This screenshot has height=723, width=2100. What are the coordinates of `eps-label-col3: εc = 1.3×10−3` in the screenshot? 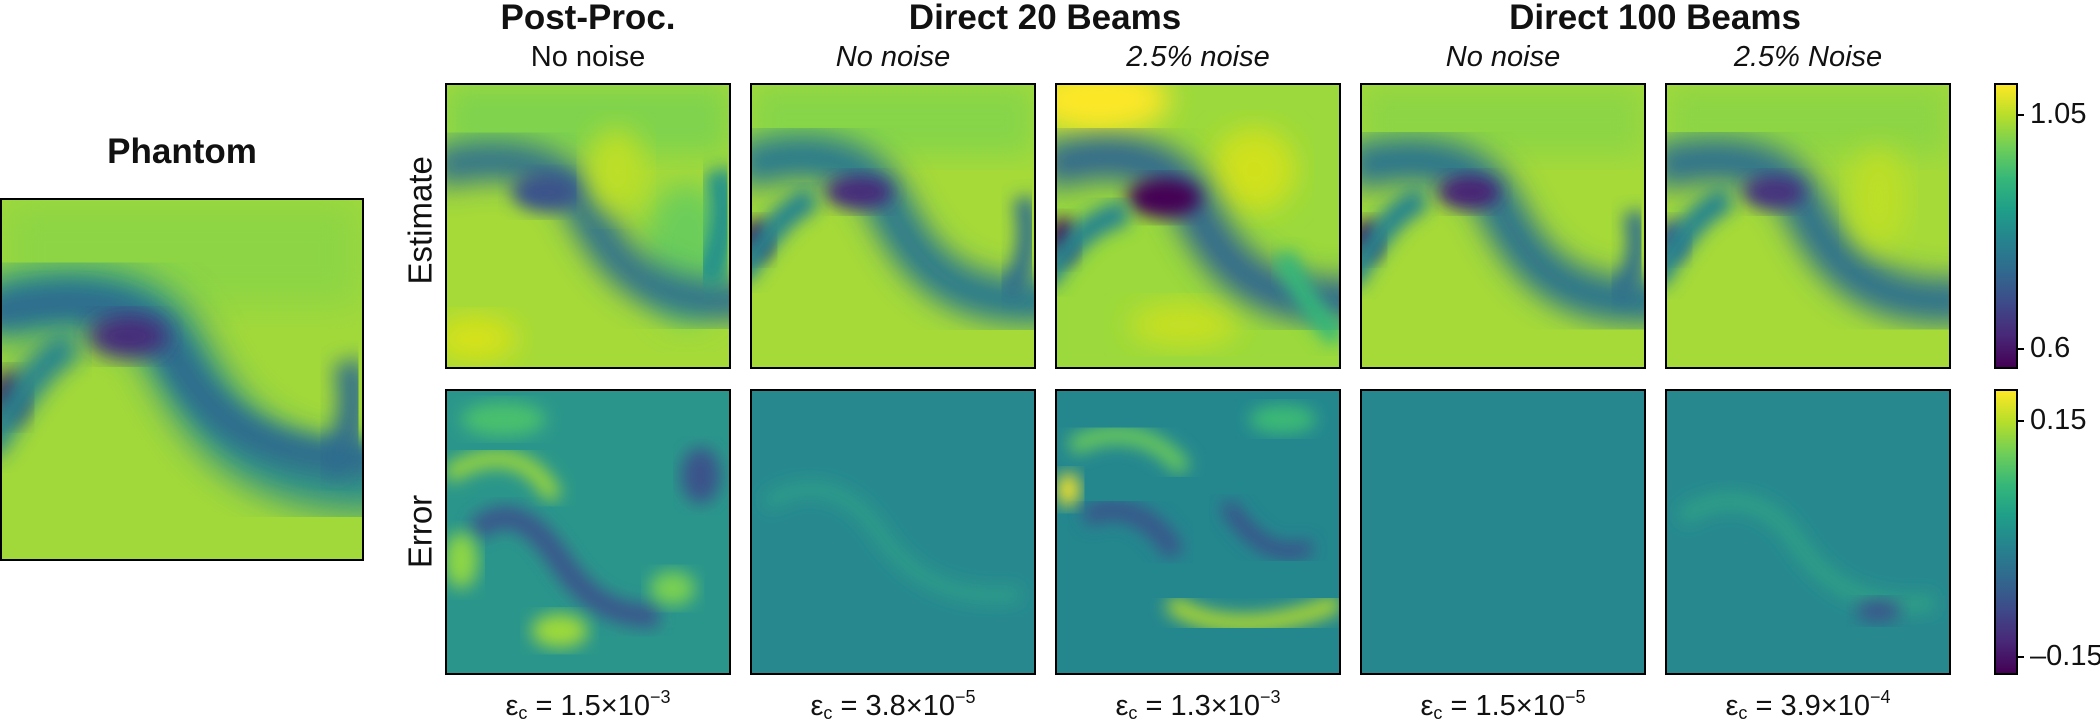 It's located at (1198, 705).